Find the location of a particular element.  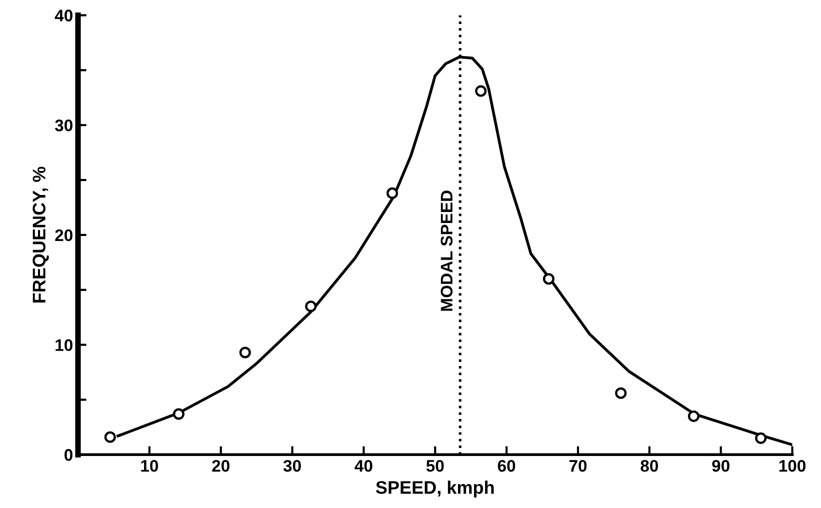

x-tick-label: 10 is located at coordinates (149, 466).